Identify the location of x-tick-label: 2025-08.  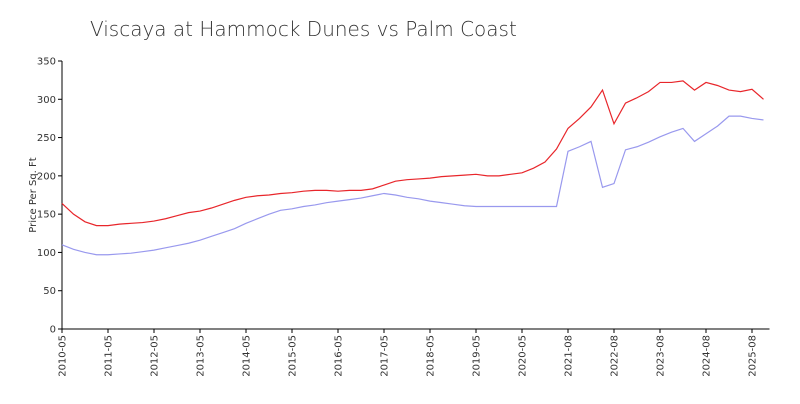
(753, 356).